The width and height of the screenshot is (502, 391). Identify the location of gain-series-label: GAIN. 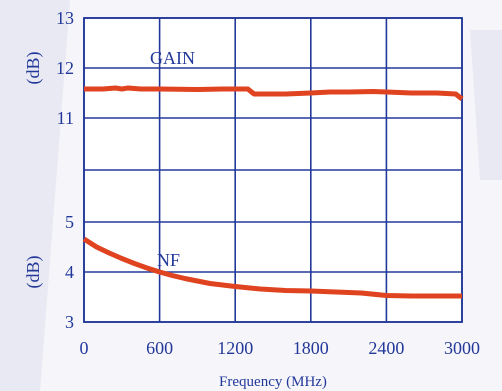
(172, 58).